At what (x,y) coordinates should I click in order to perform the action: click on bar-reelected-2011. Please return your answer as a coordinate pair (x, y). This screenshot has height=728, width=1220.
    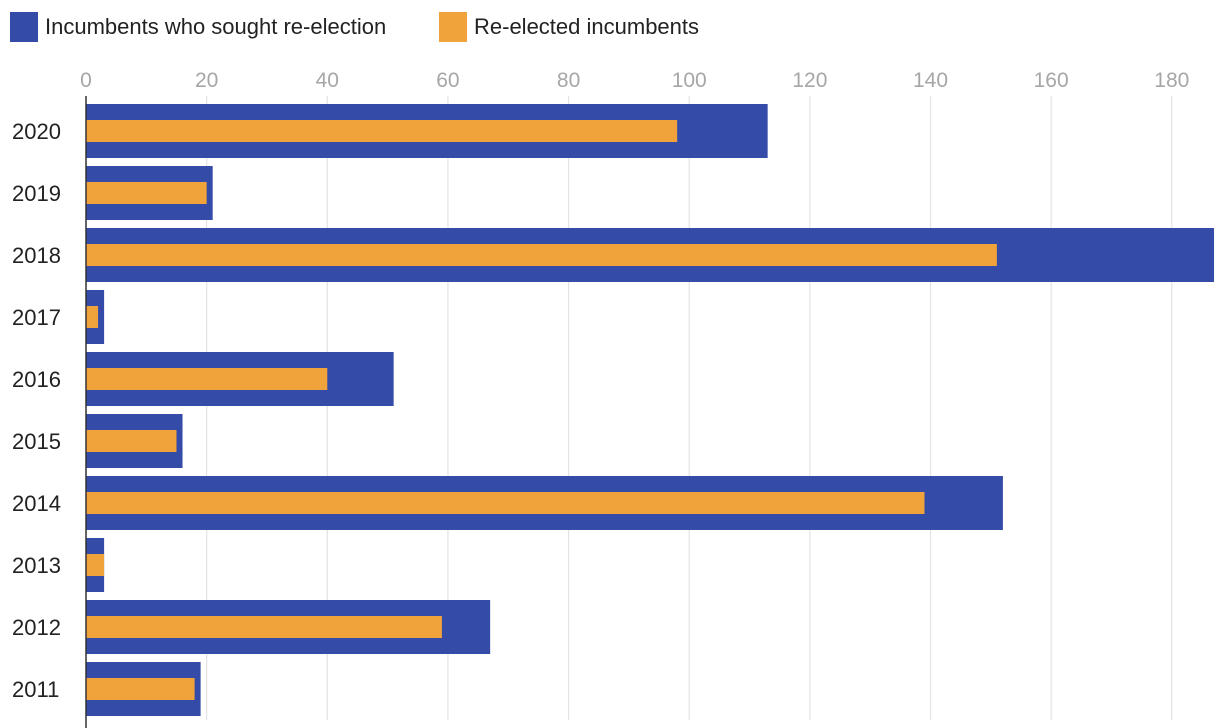
    Looking at the image, I should click on (140, 689).